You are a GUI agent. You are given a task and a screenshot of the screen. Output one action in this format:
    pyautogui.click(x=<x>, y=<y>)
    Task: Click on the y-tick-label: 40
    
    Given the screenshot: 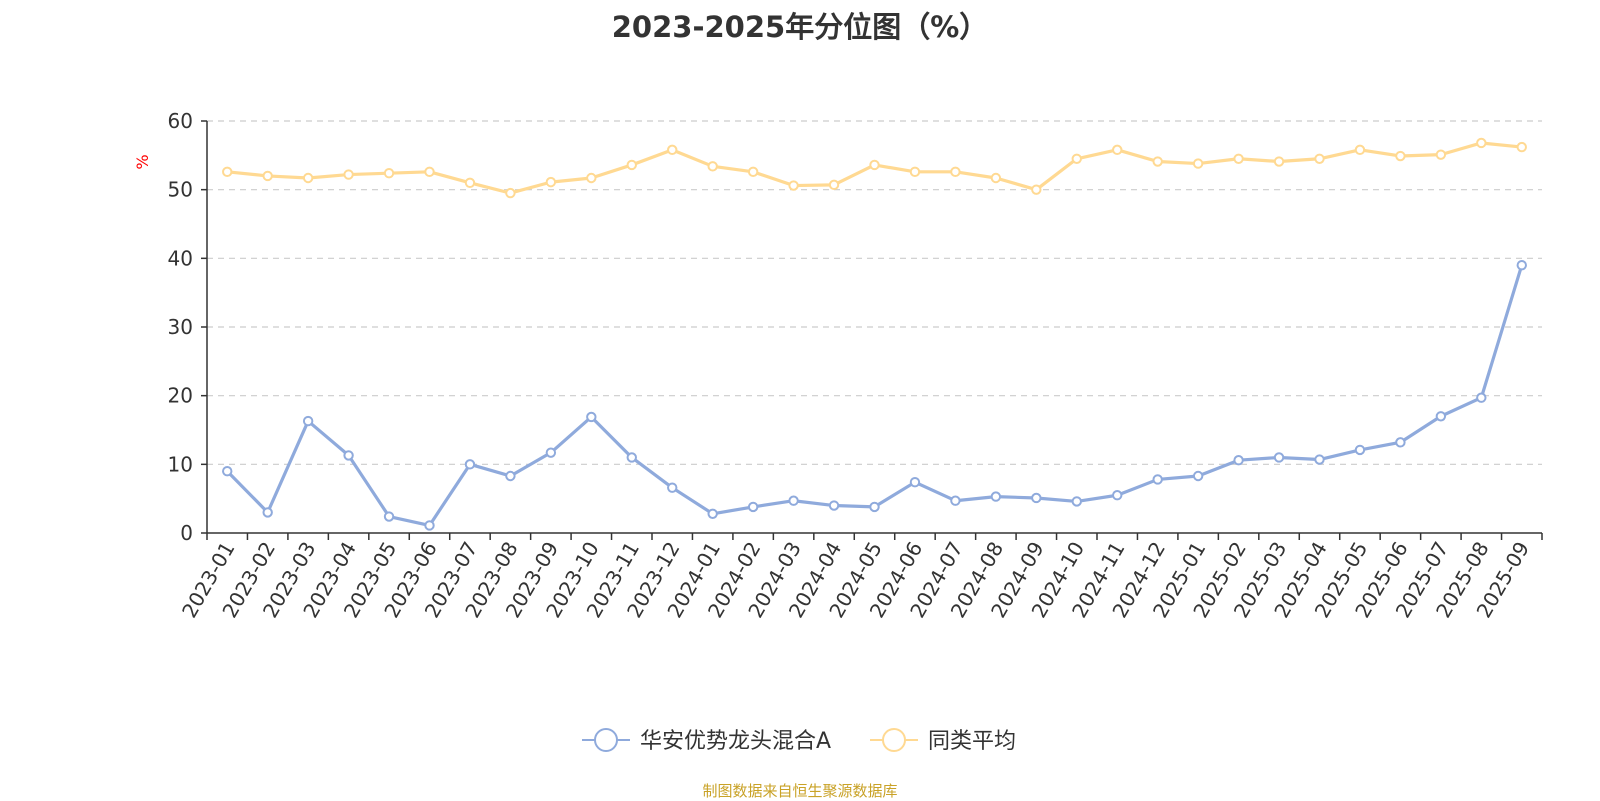 What is the action you would take?
    pyautogui.click(x=180, y=258)
    